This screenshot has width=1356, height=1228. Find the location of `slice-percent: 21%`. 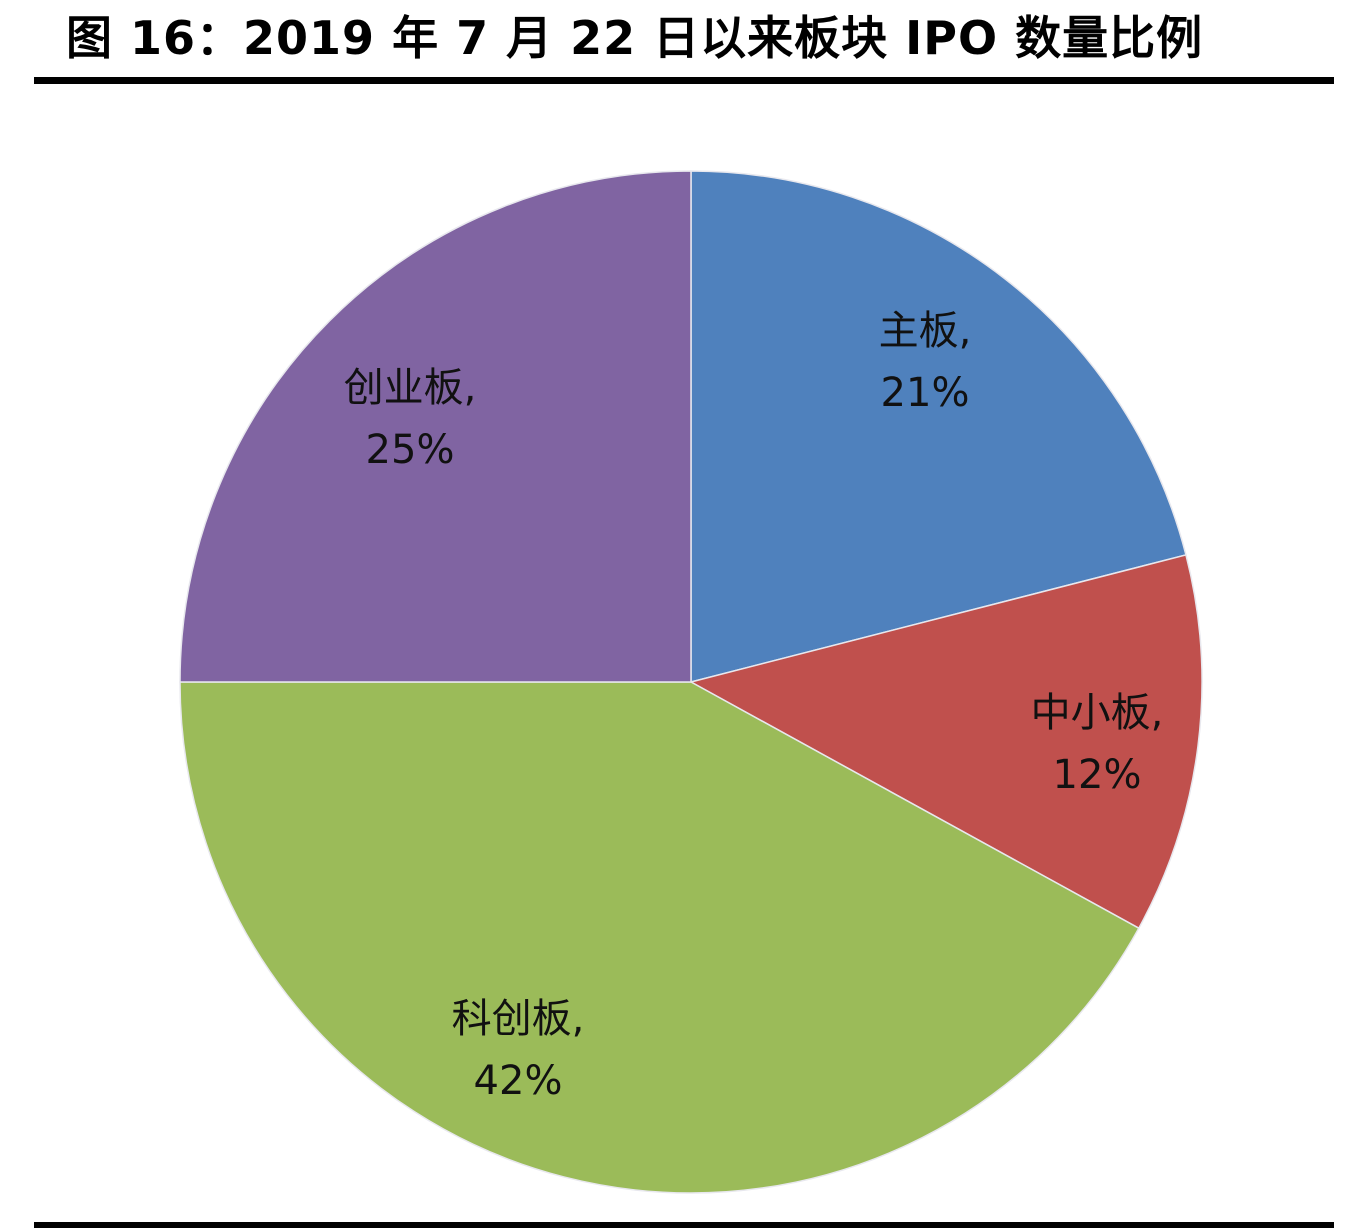

slice-percent: 21% is located at coordinates (925, 393).